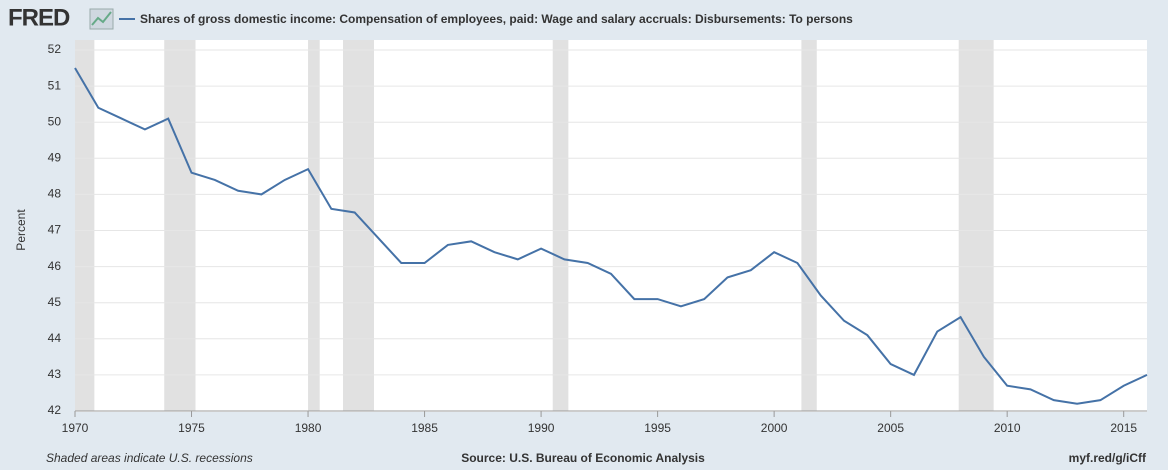  Describe the element at coordinates (1123, 428) in the screenshot. I see `x-tick-label: 2015` at that location.